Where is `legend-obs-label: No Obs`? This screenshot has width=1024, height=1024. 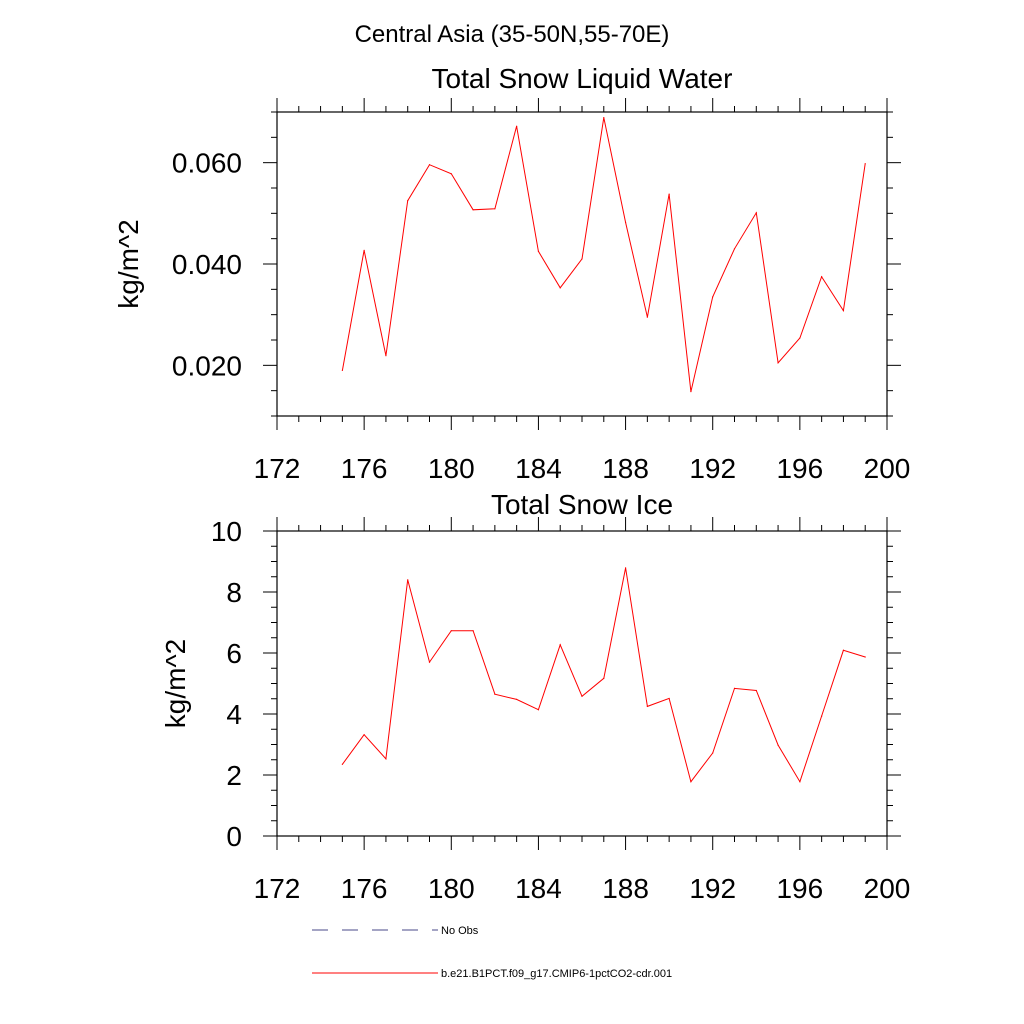
legend-obs-label: No Obs is located at coordinates (460, 931).